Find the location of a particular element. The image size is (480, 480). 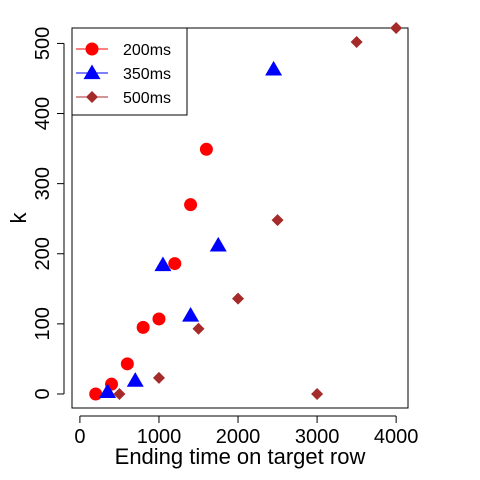

legend-item: 500ms is located at coordinates (123, 98).